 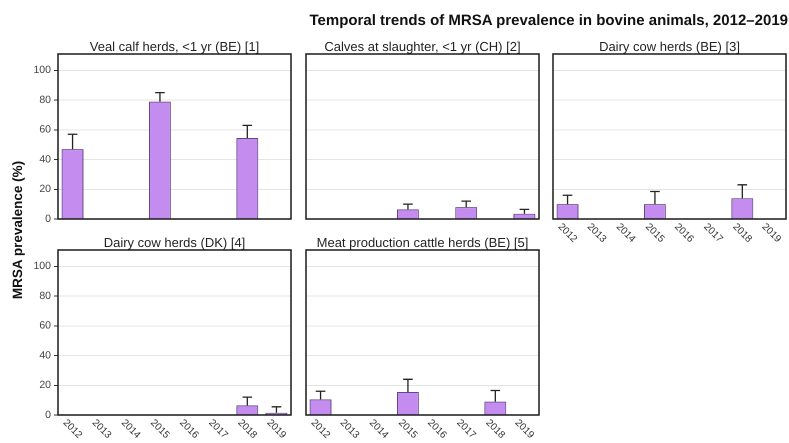 I want to click on chart-title: Calves at slaughter, <1 yr (CH) [2], so click(x=422, y=46).